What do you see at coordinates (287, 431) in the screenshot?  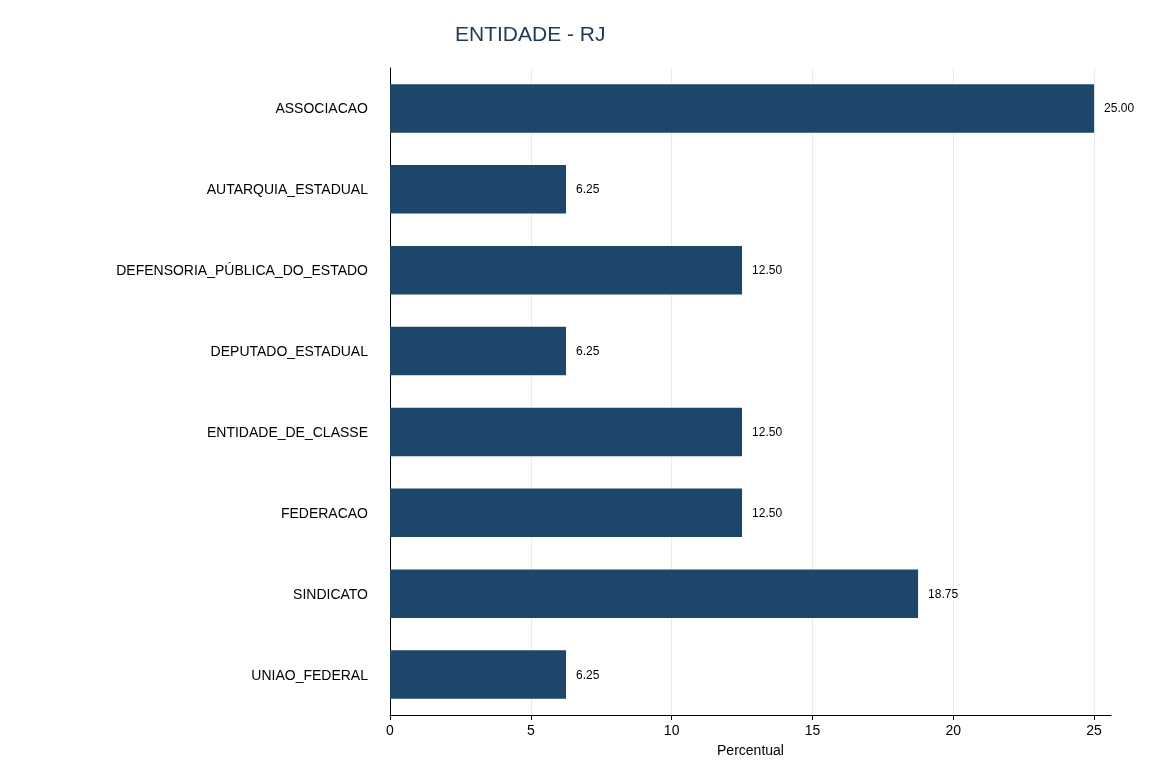 I see `y-tick-label: ENTIDADE_DE_CLASSE` at bounding box center [287, 431].